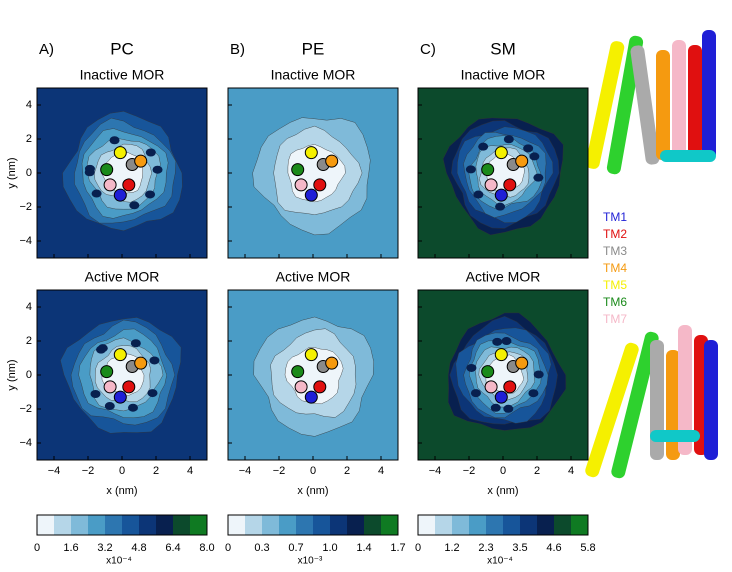  I want to click on x-axis-label: x (nm), so click(121, 491).